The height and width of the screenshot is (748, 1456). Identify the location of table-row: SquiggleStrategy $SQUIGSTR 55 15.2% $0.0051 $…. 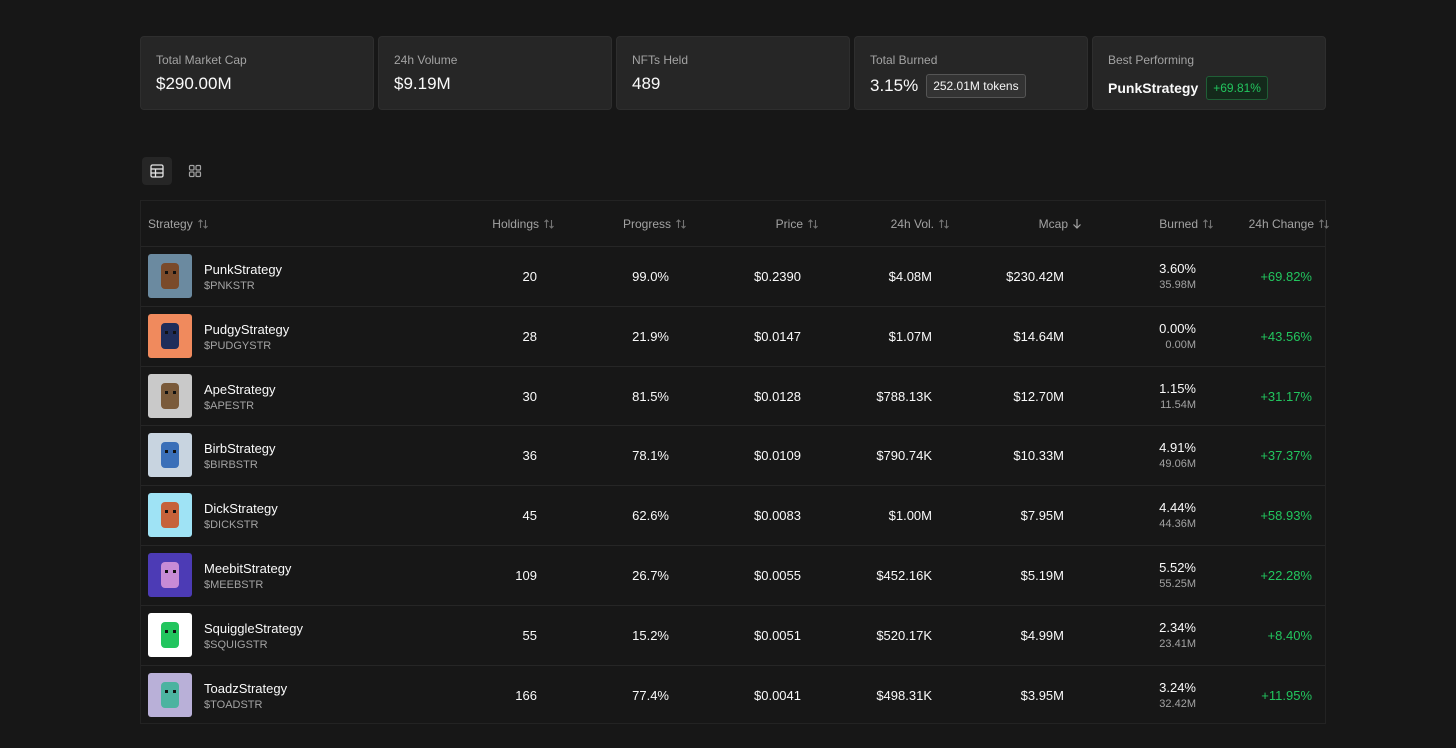
(733, 635).